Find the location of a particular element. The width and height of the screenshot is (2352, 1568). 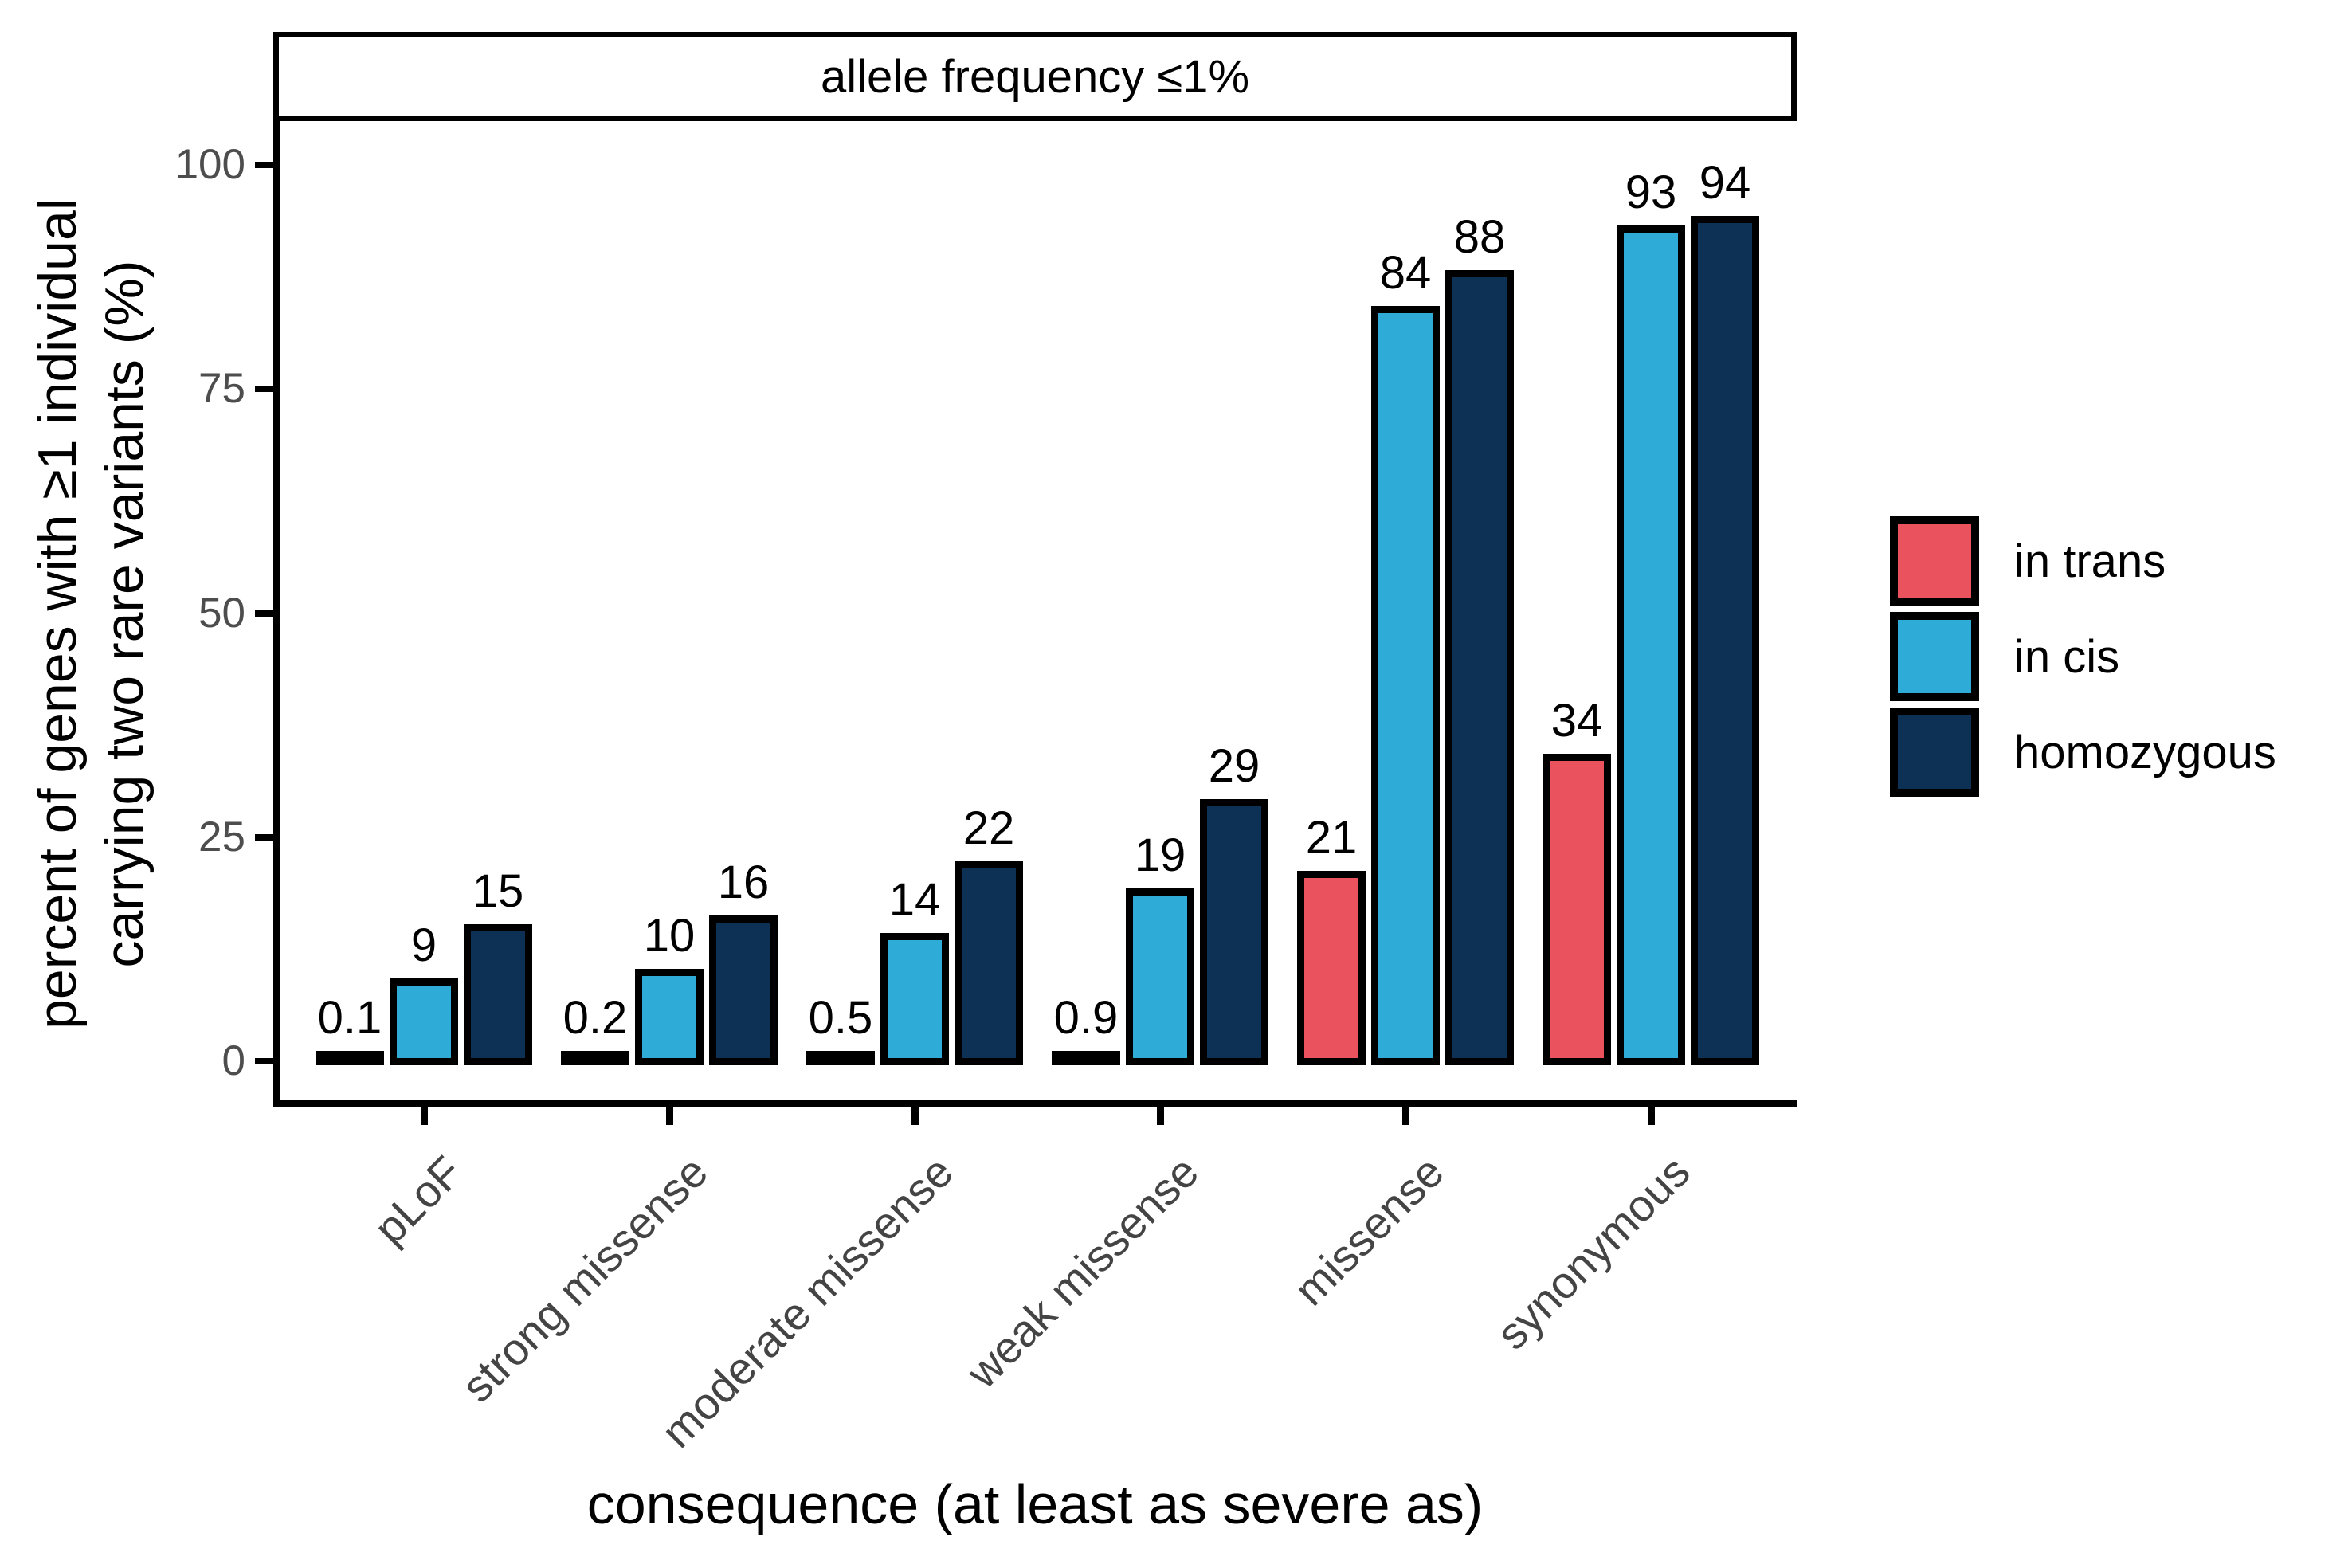

x-axis-title: consequence (at least as severe as) is located at coordinates (1035, 1504).